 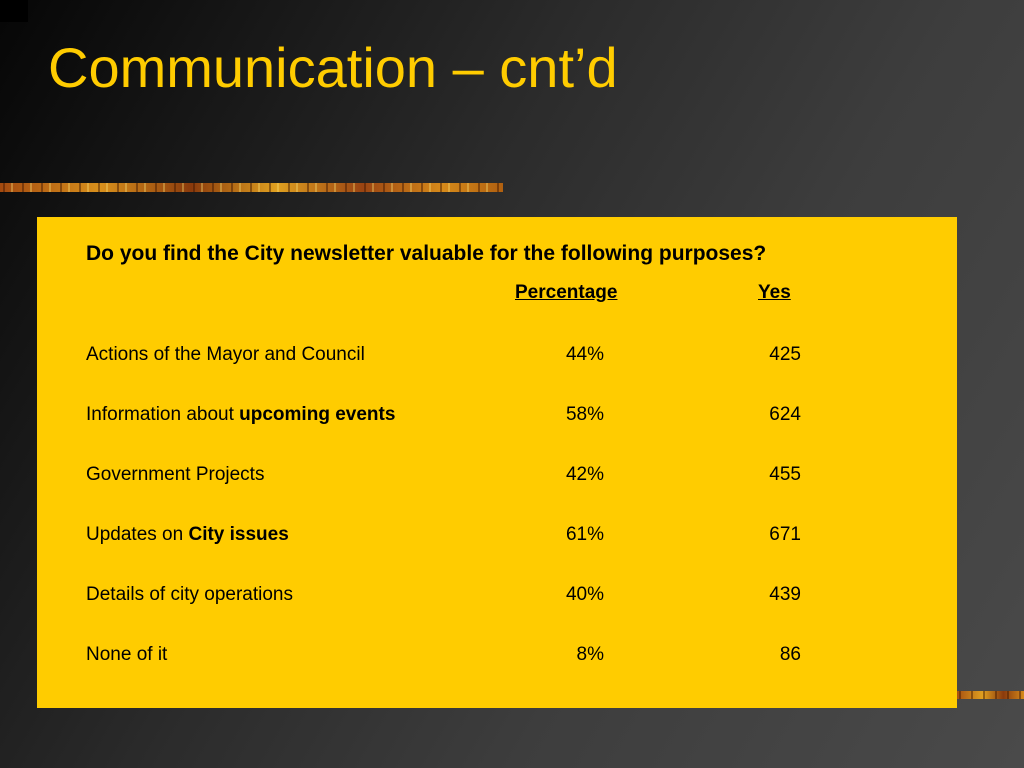 What do you see at coordinates (497, 655) in the screenshot?
I see `table-row: None of it 8% 86` at bounding box center [497, 655].